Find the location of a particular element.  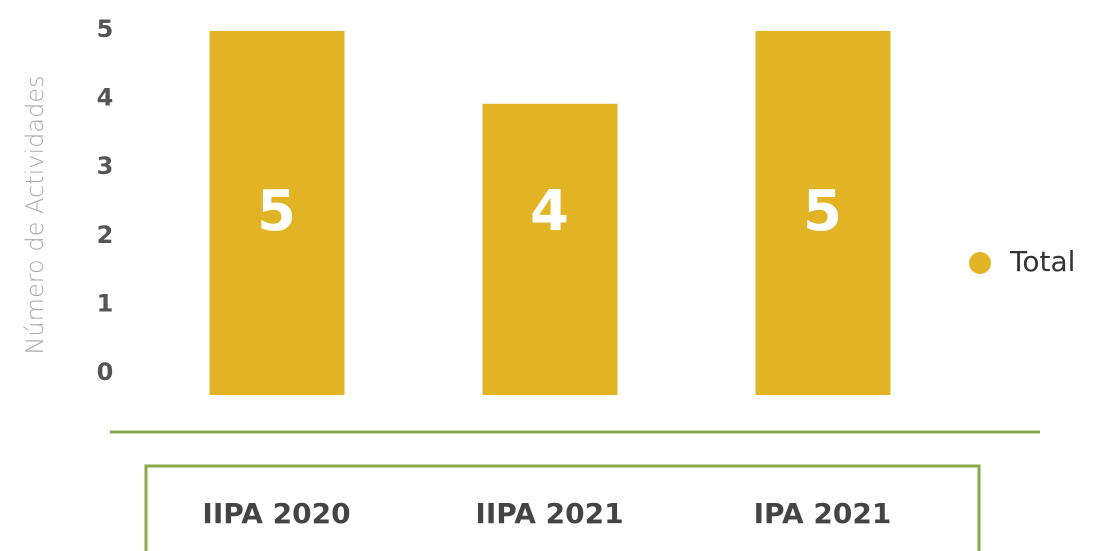

y-tick-label: 2 is located at coordinates (105, 235).